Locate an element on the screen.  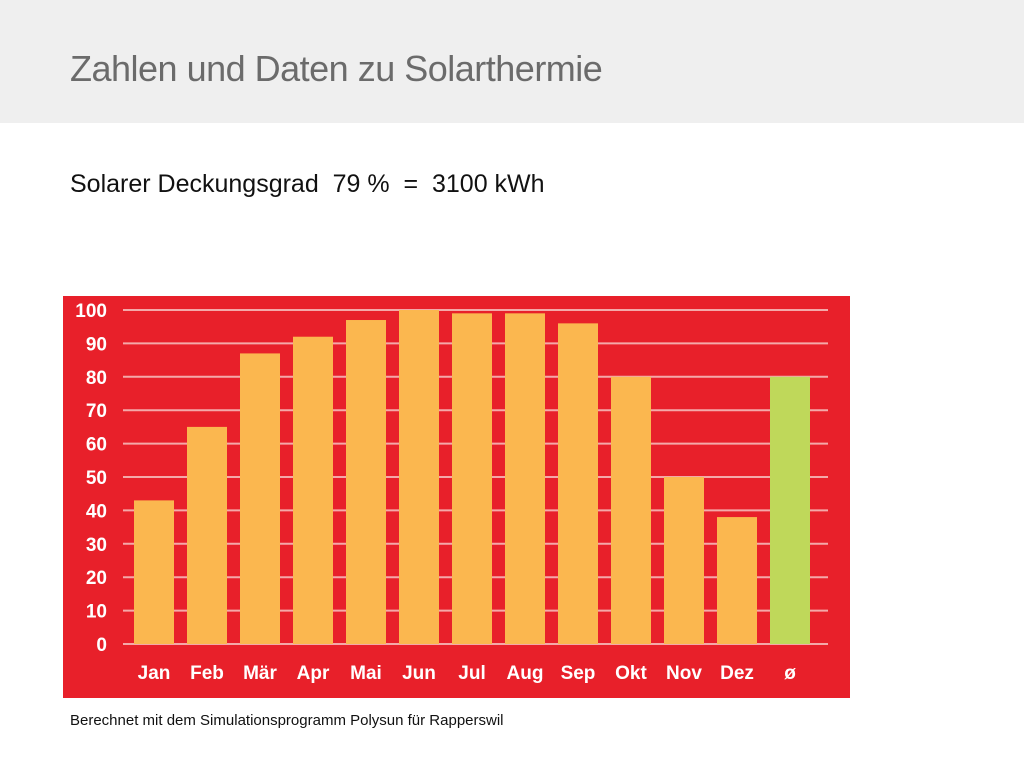
x-tick-label: Dez is located at coordinates (737, 673).